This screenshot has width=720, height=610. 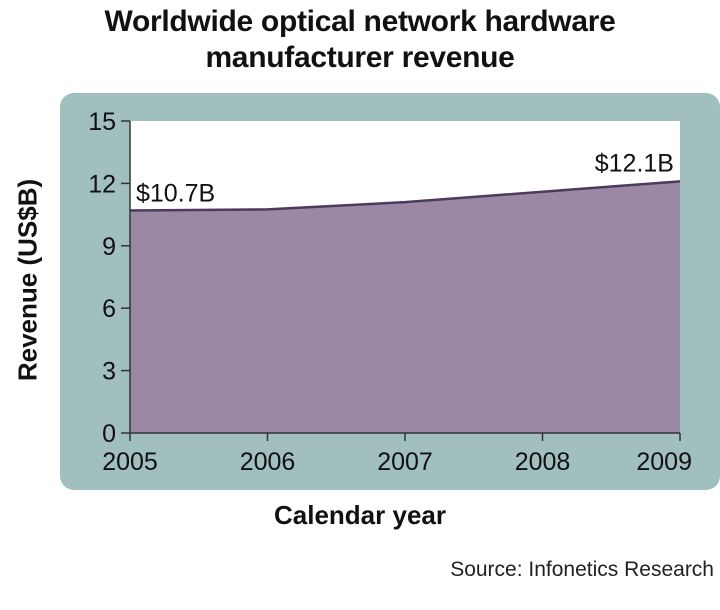 I want to click on y-tick-label: 12, so click(x=102, y=184).